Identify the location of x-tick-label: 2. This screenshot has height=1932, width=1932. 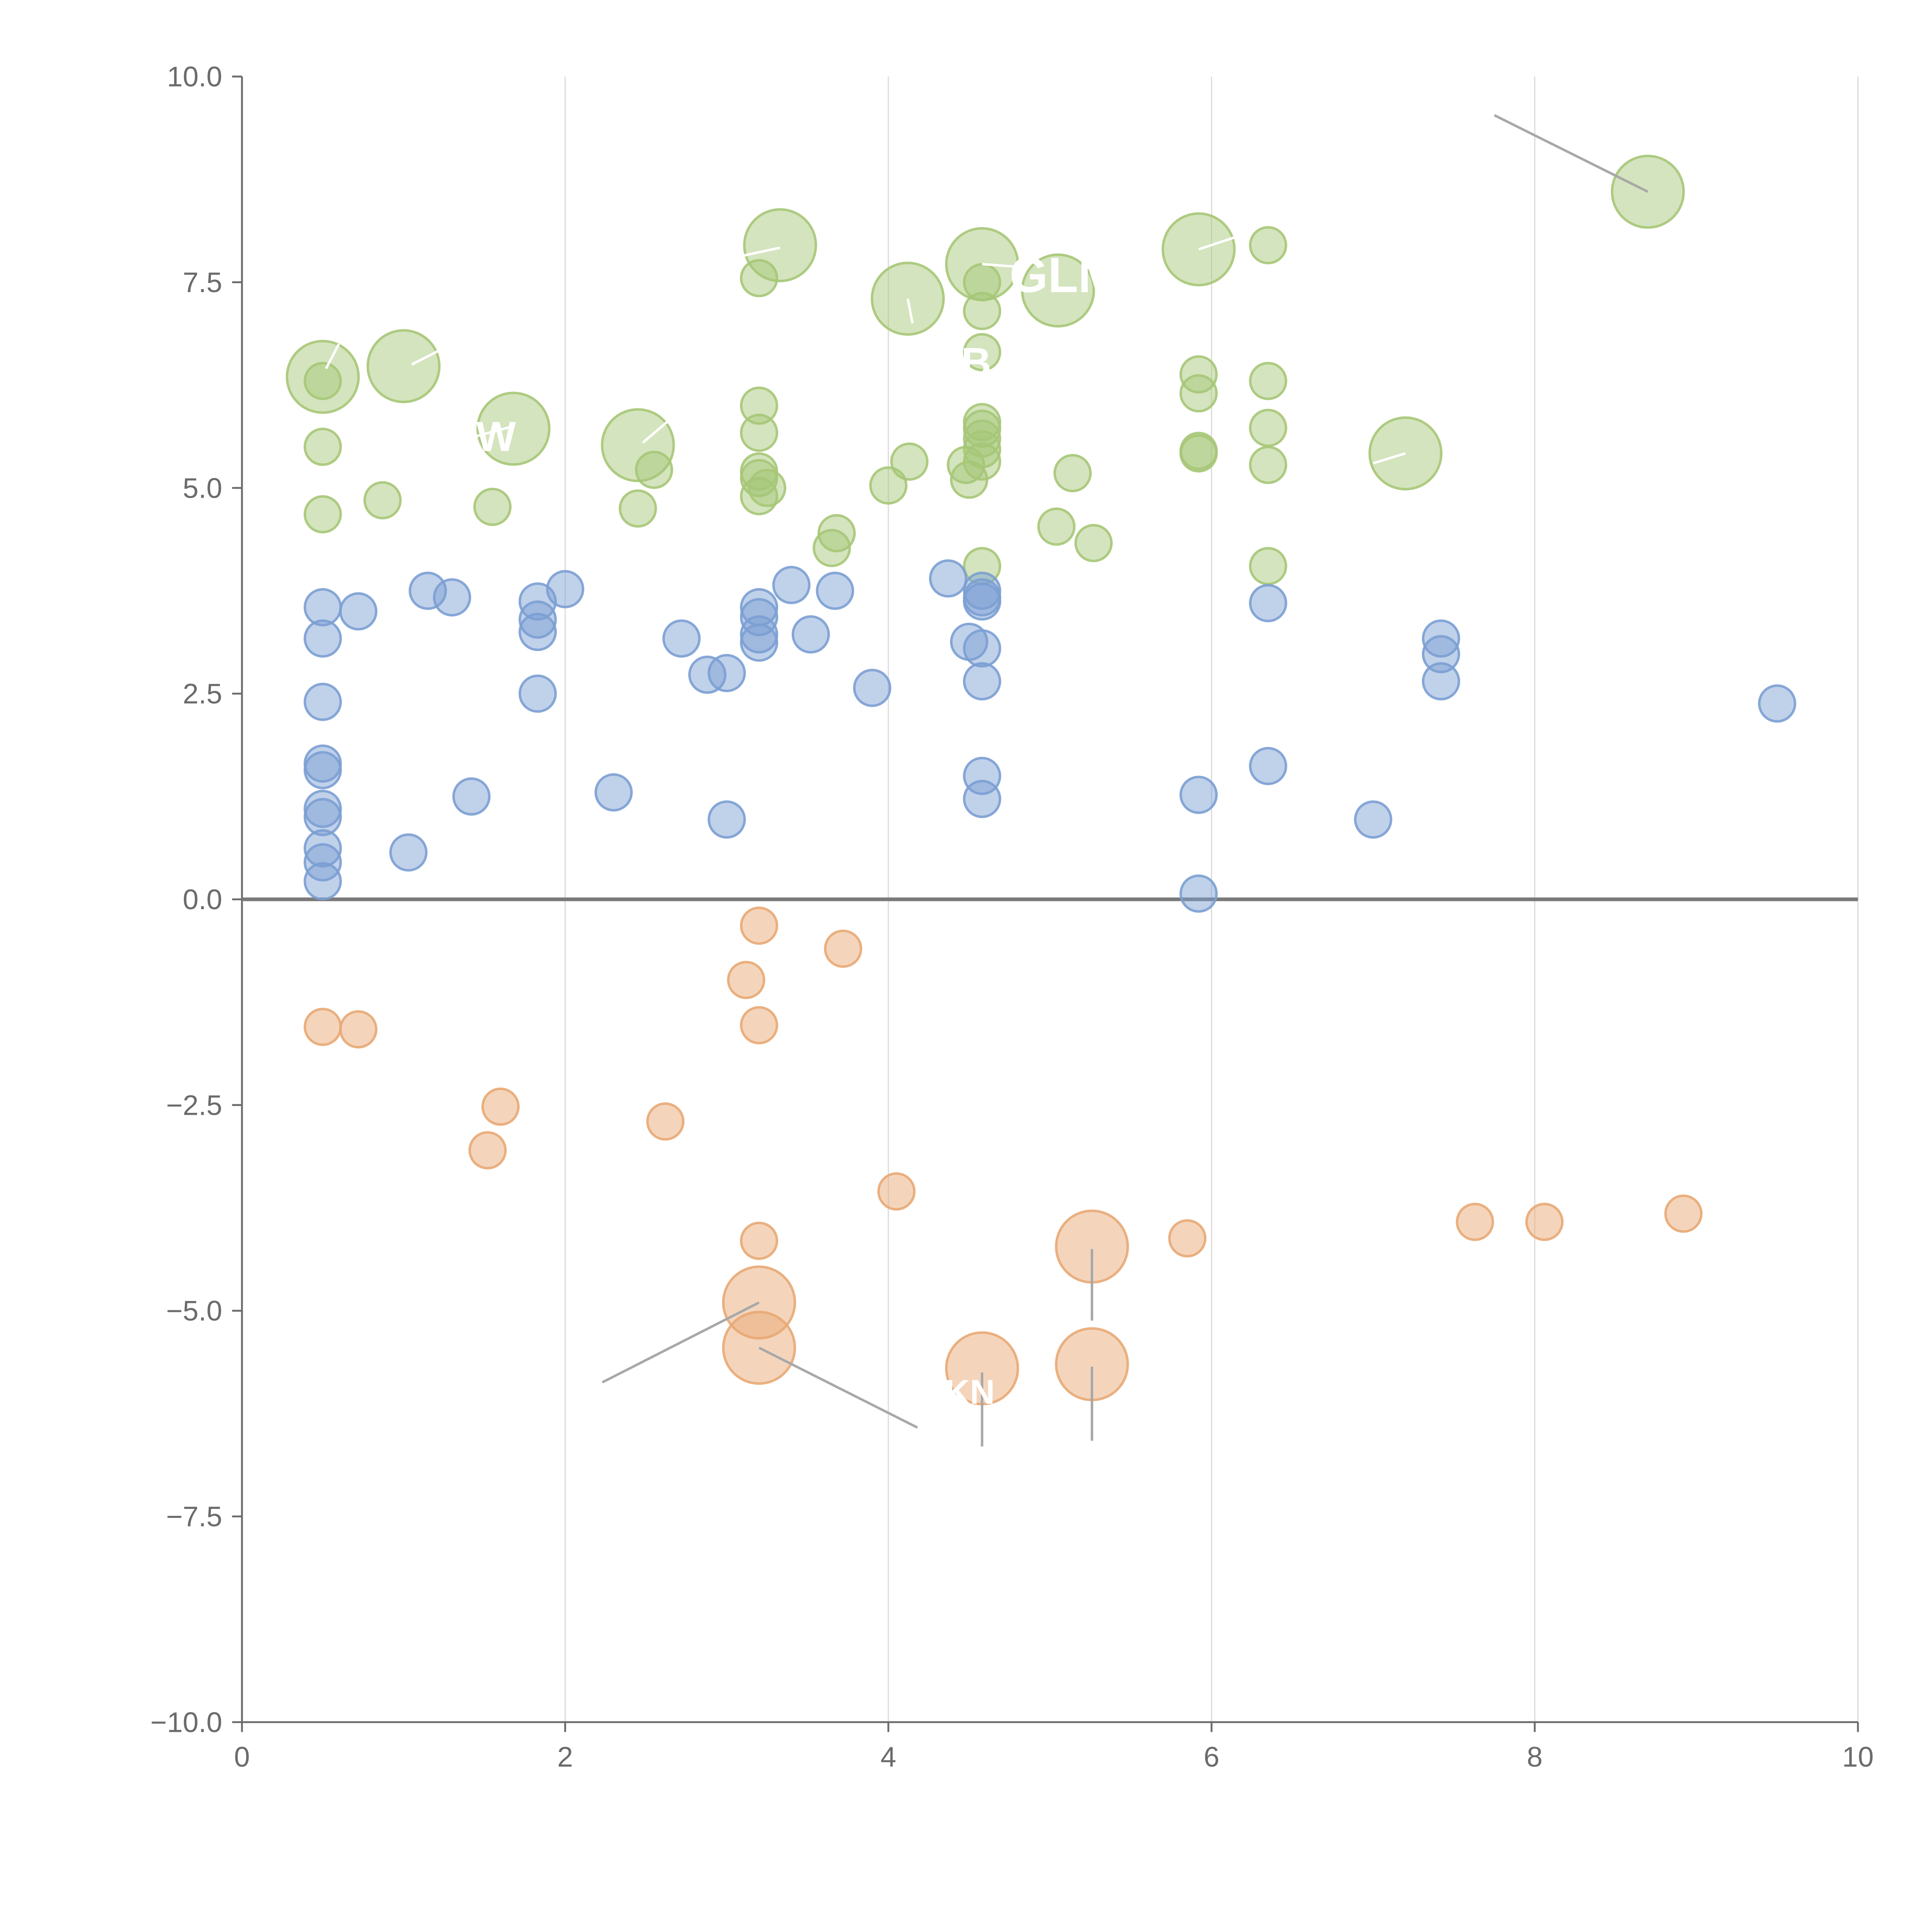
(565, 1757).